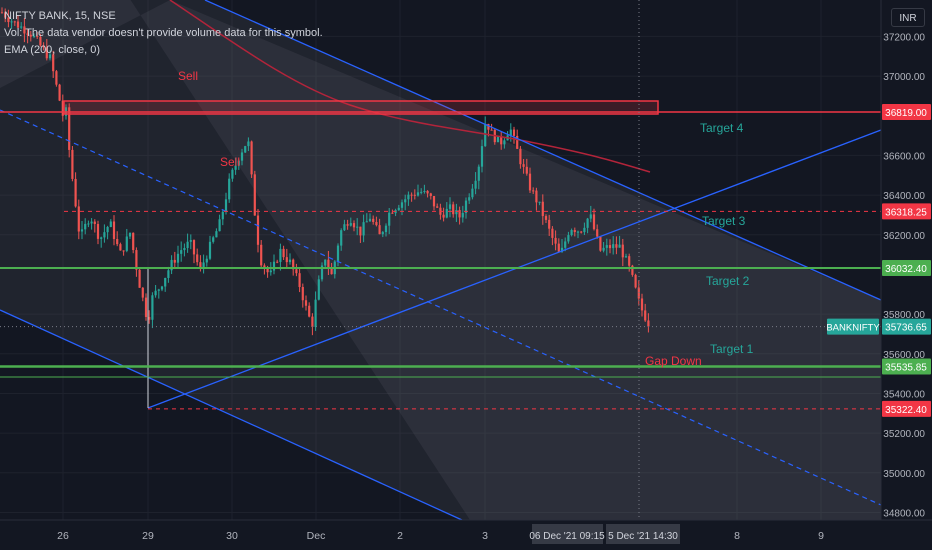  I want to click on crosshair-date2-bg, so click(643, 534).